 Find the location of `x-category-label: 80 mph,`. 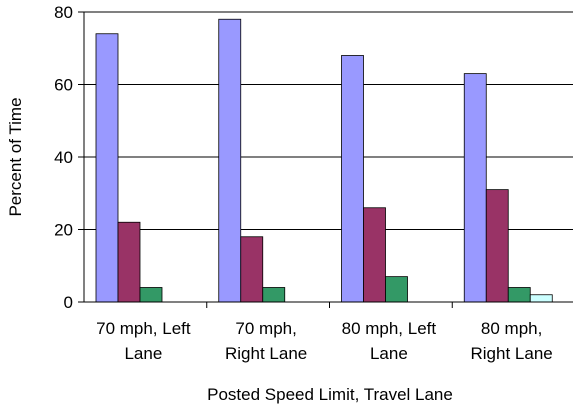

x-category-label: 80 mph, is located at coordinates (511, 328).